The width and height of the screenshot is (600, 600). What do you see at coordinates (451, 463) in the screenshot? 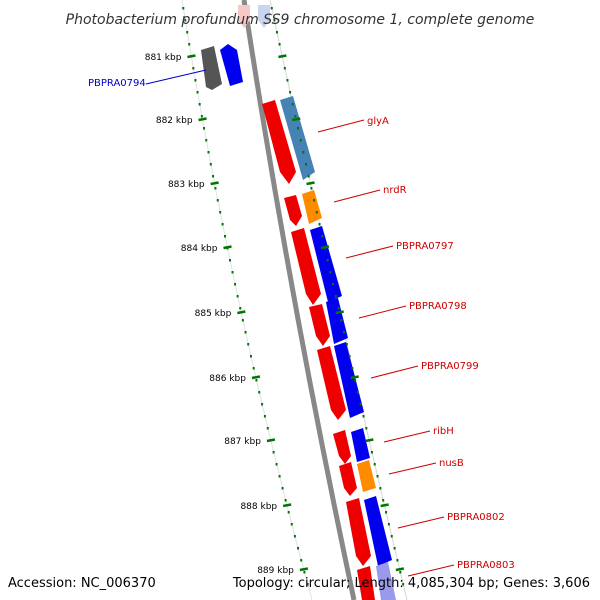
I see `gene-label: nusB` at bounding box center [451, 463].